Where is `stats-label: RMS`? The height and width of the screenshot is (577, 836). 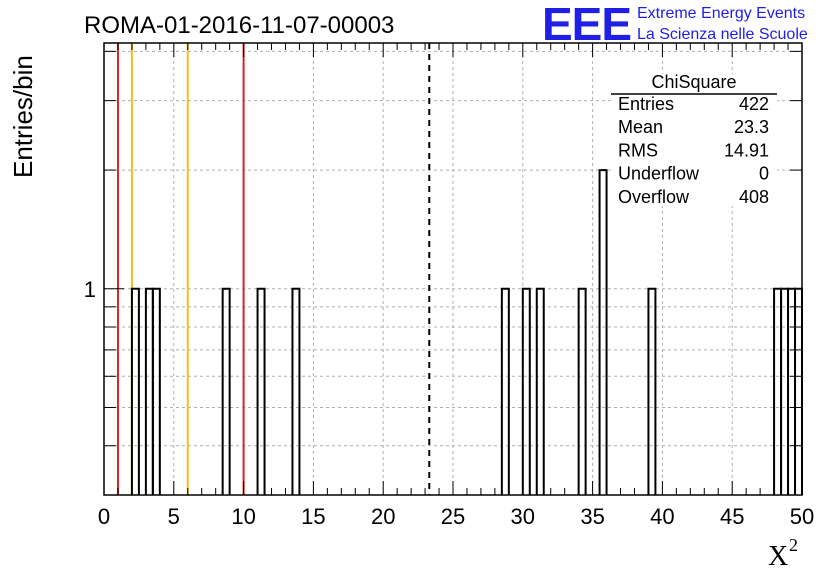
stats-label: RMS is located at coordinates (638, 150).